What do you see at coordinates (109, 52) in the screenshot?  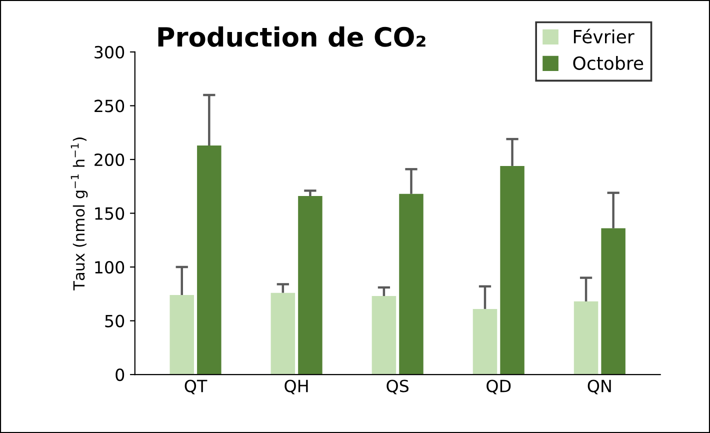 I see `y-tick-label: 300` at bounding box center [109, 52].